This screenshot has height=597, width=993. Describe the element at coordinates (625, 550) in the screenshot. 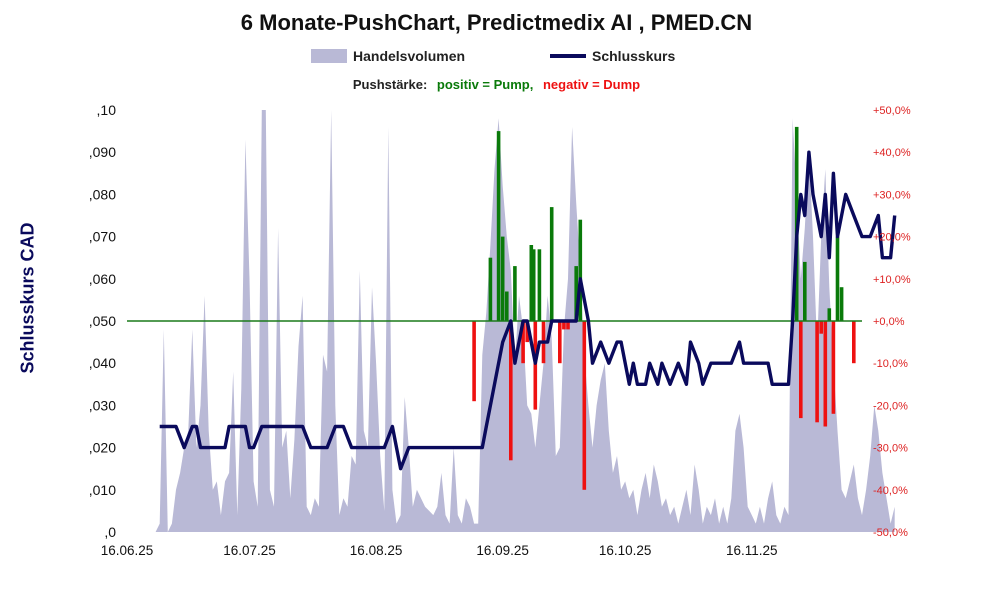

I see `x-tick-label: 16.10.25` at that location.